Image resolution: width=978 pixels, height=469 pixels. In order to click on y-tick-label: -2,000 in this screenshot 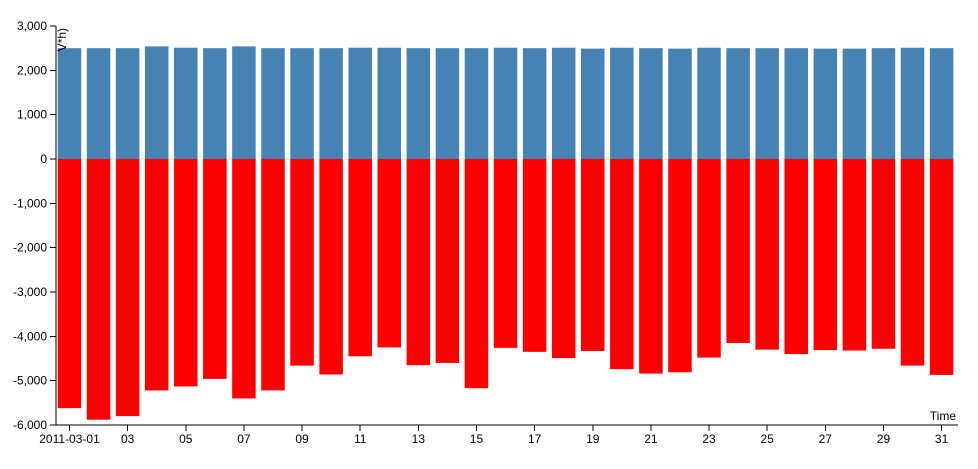, I will do `click(30, 248)`.